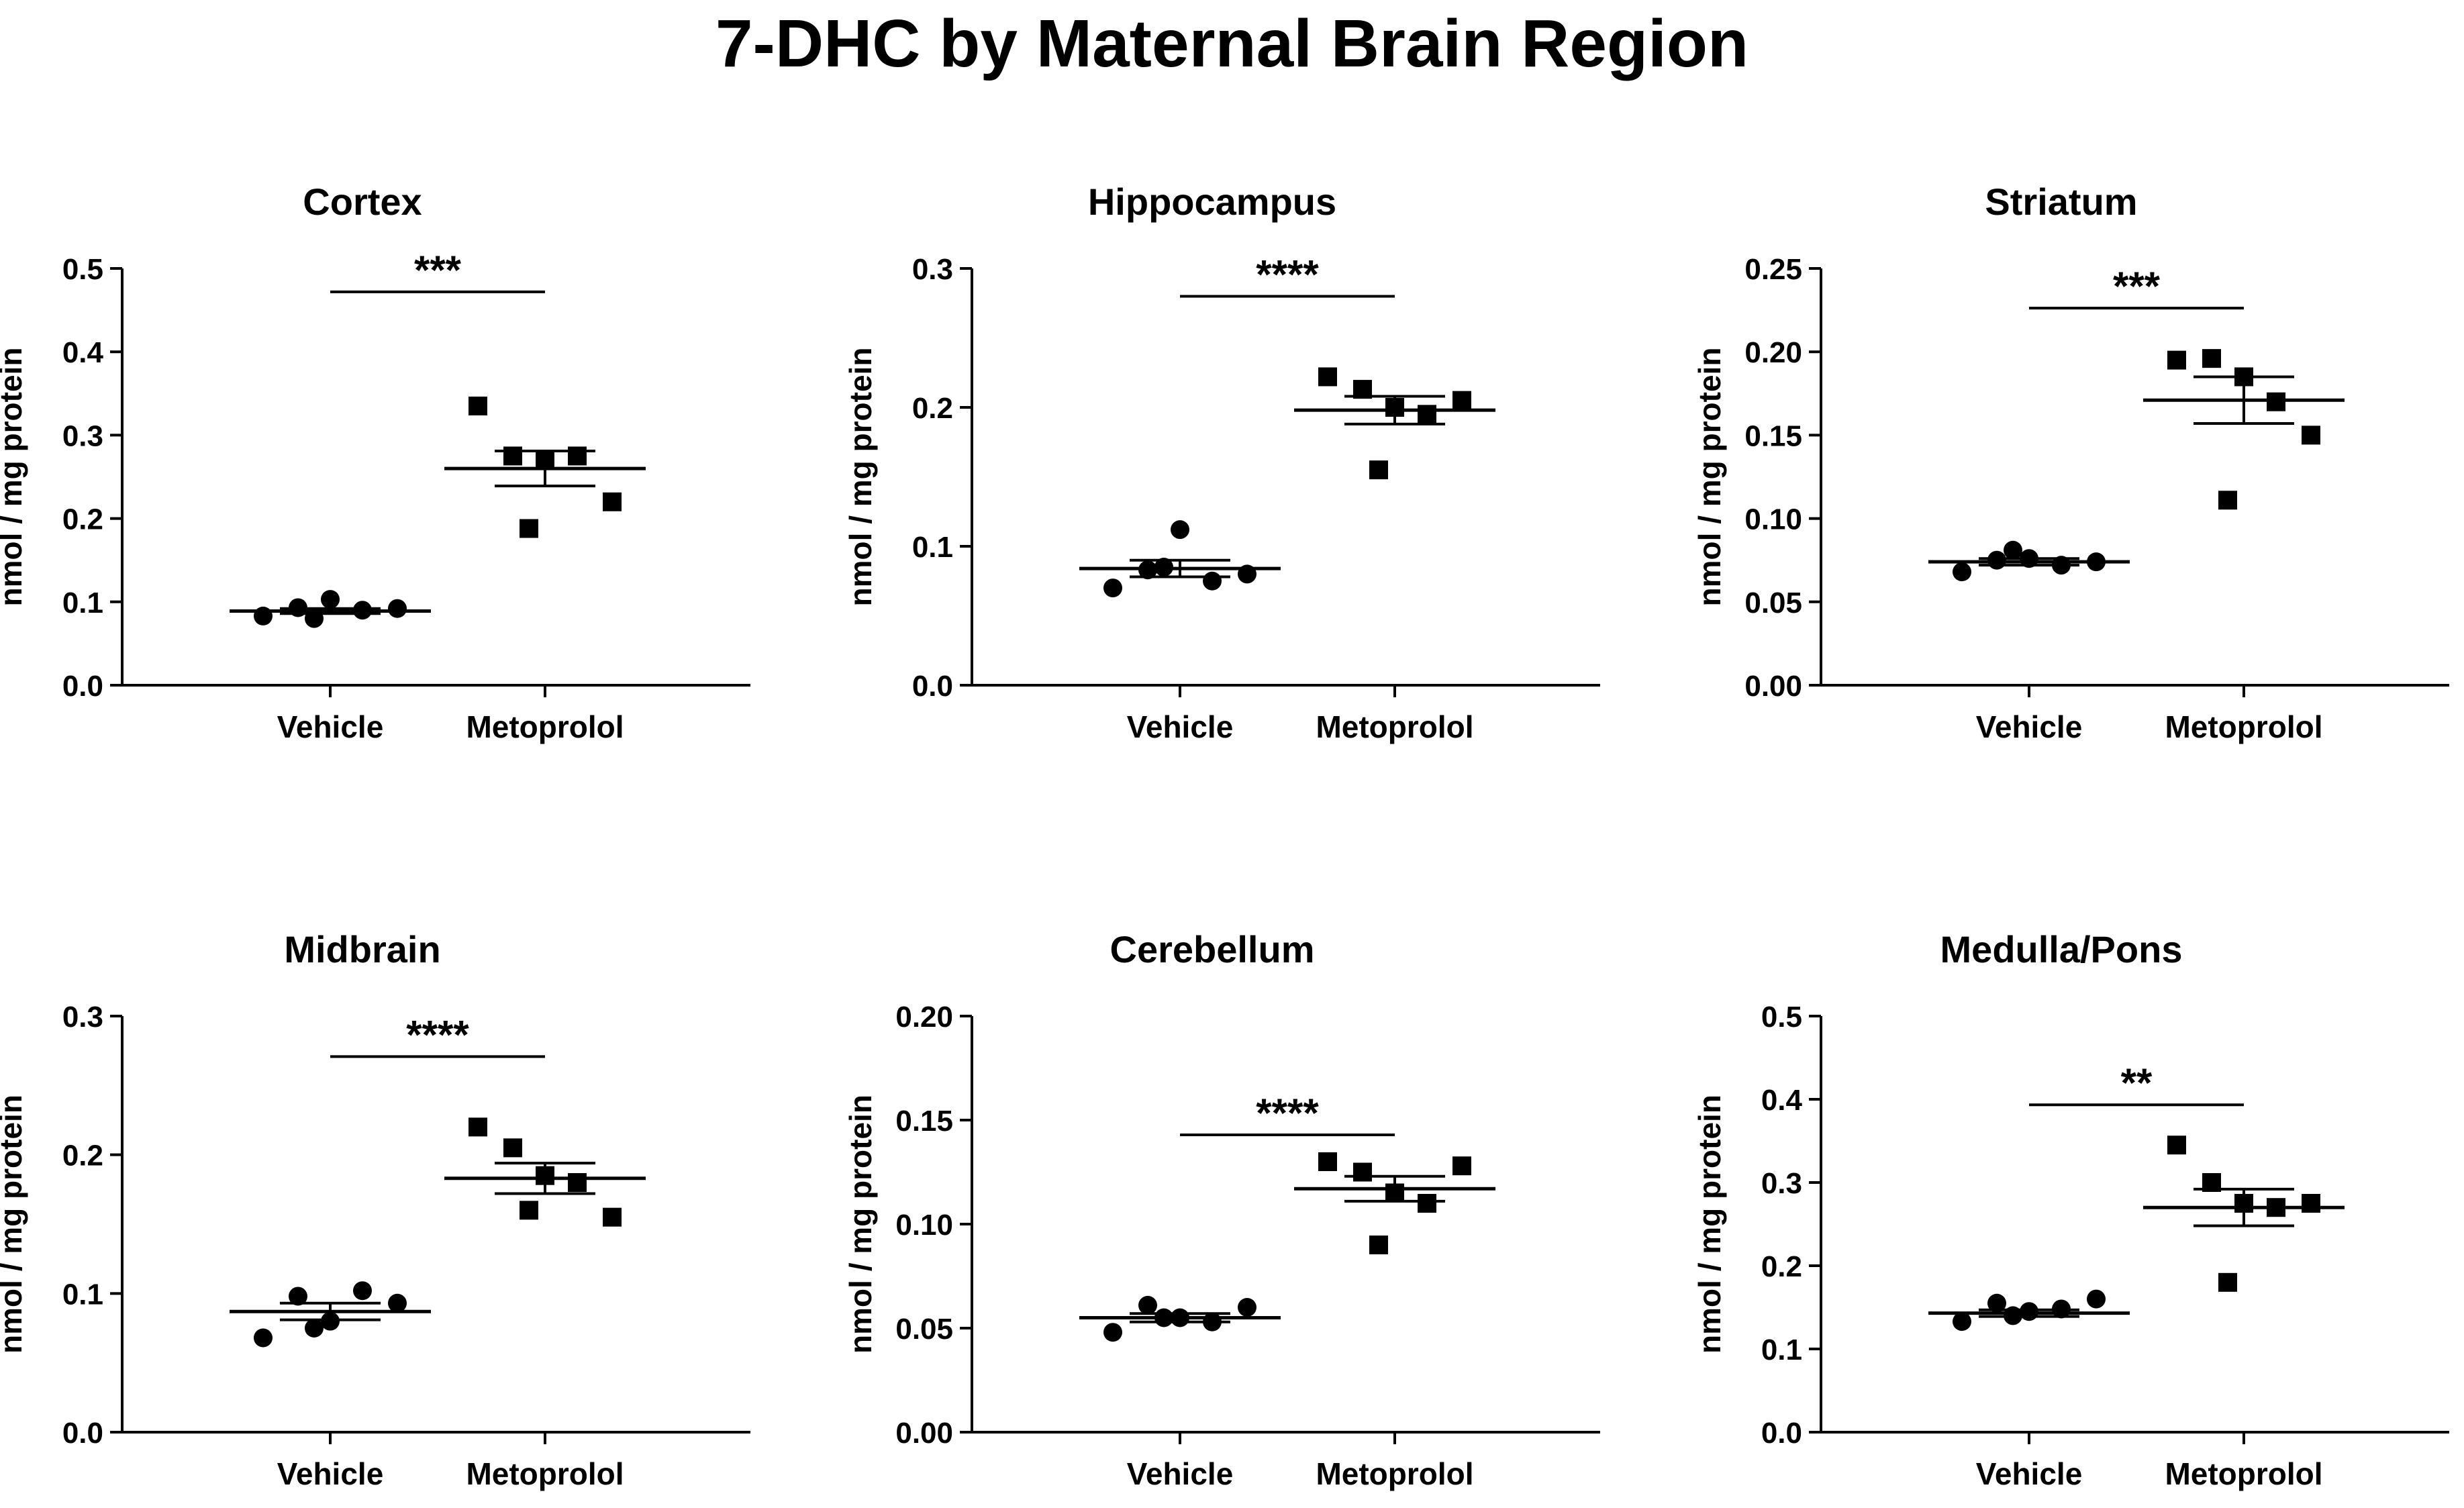 The width and height of the screenshot is (2464, 1508). What do you see at coordinates (2137, 1082) in the screenshot?
I see `significance-label: **` at bounding box center [2137, 1082].